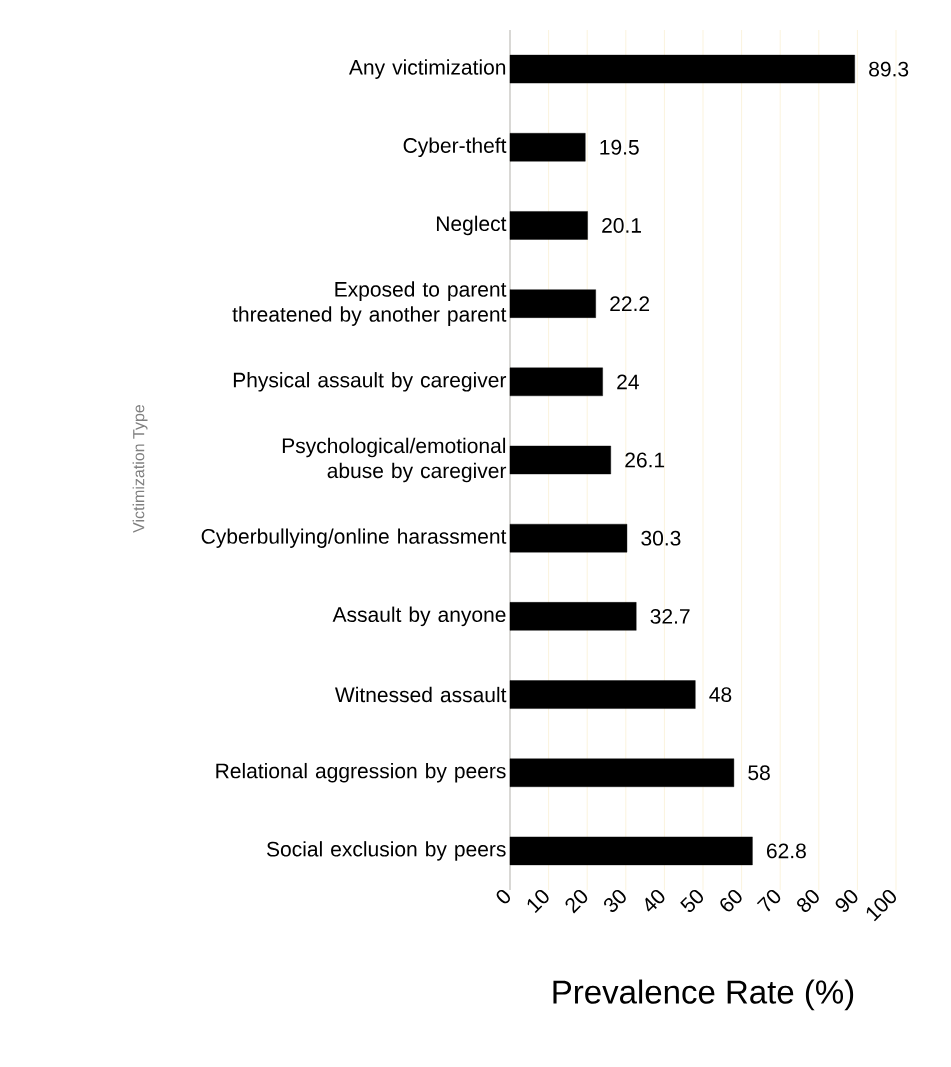  Describe the element at coordinates (394, 460) in the screenshot. I see `y-tick-label: Psychological/emotional abuse by caregiver` at that location.